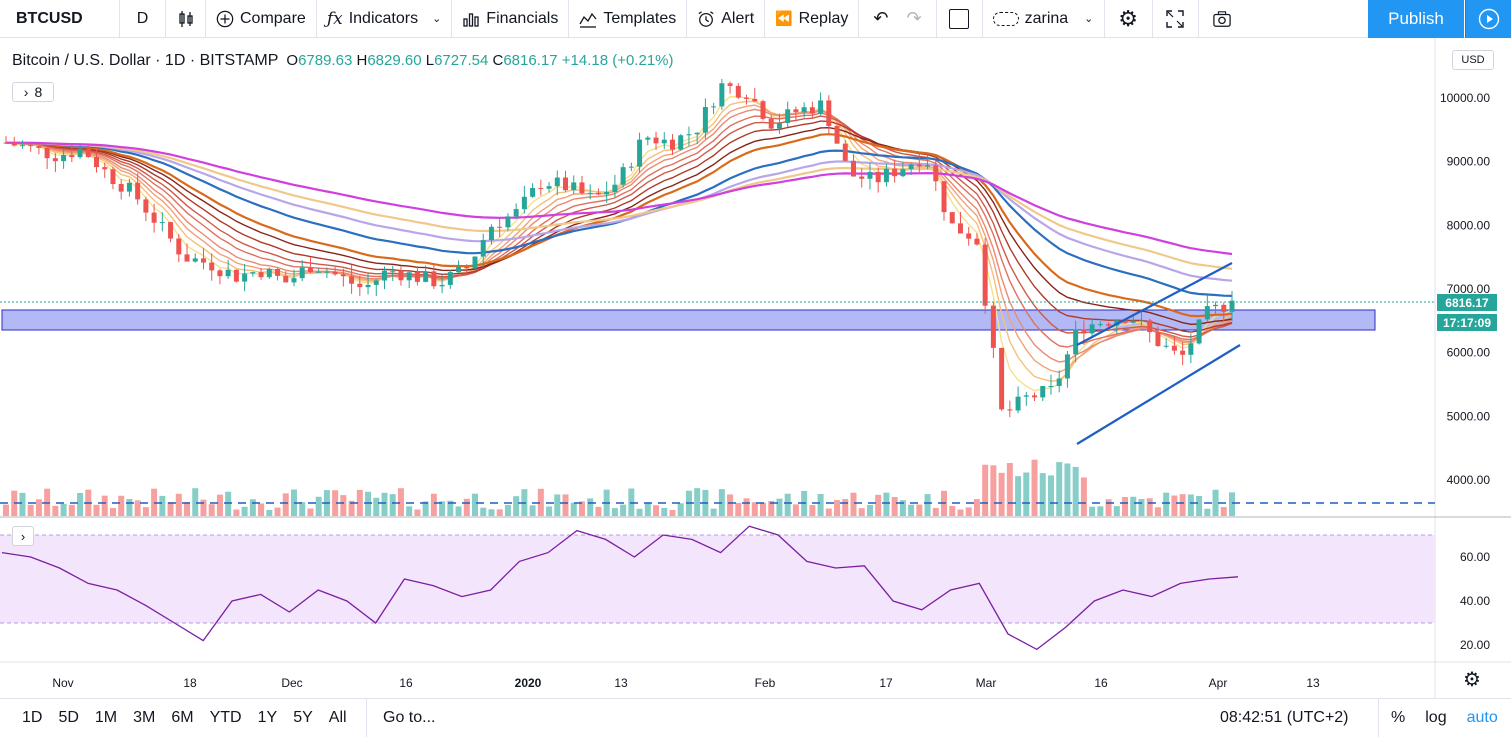  I want to click on range-button-1m: 1M, so click(106, 717).